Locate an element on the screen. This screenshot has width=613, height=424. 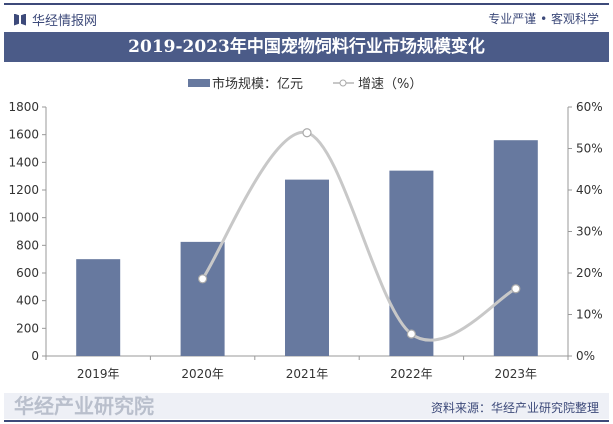
source-note: 资料来源：华经产业研究院整理 is located at coordinates (514, 408).